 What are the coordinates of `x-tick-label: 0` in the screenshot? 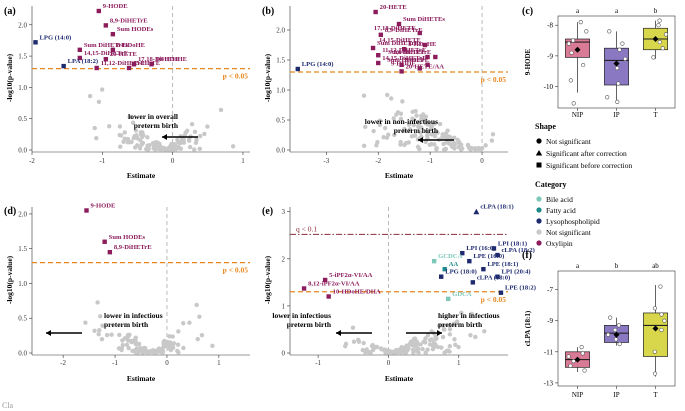 It's located at (482, 161).